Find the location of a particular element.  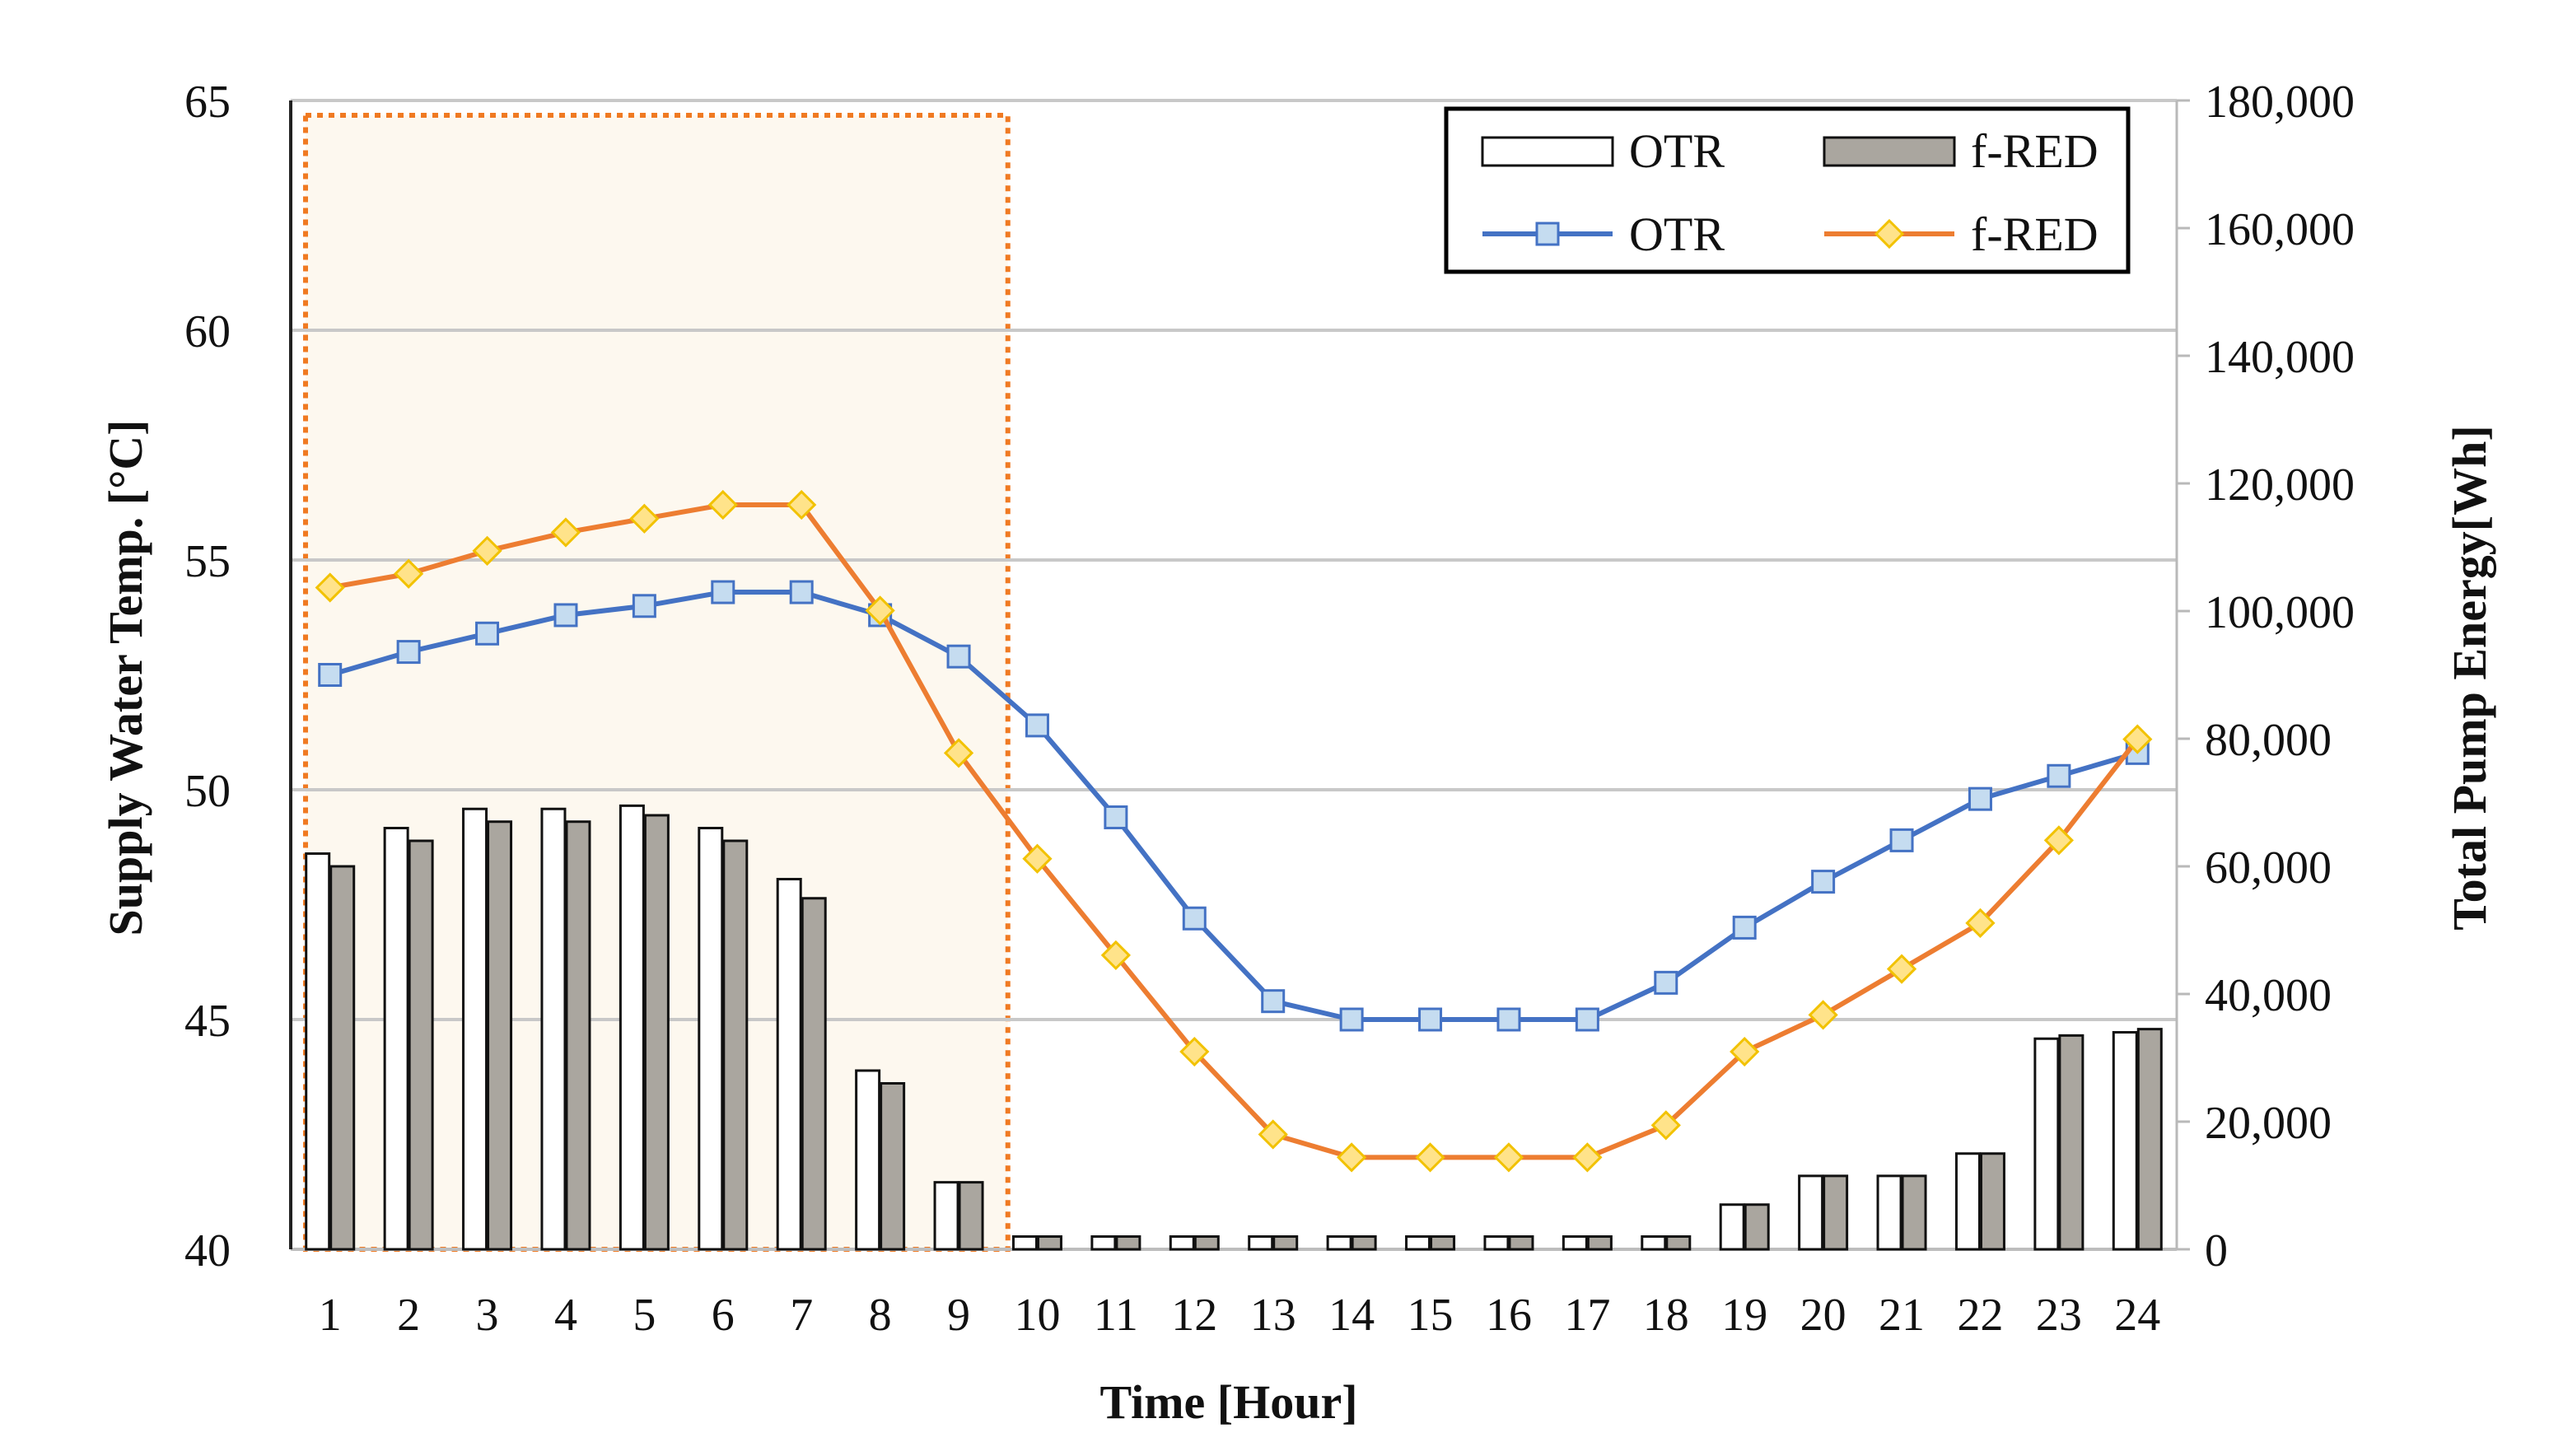

right-tick-label: 20,000 is located at coordinates (2268, 1123).